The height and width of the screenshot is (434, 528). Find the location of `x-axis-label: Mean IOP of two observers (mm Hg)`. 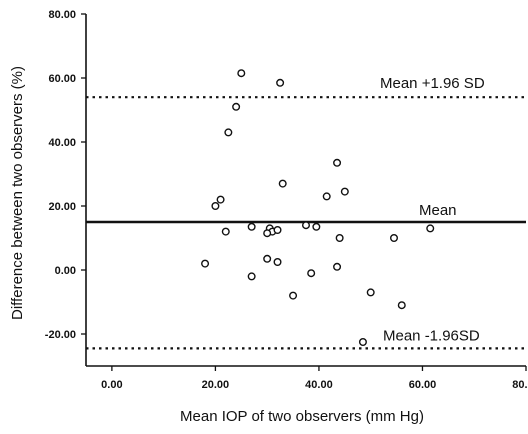

x-axis-label: Mean IOP of two observers (mm Hg) is located at coordinates (302, 416).